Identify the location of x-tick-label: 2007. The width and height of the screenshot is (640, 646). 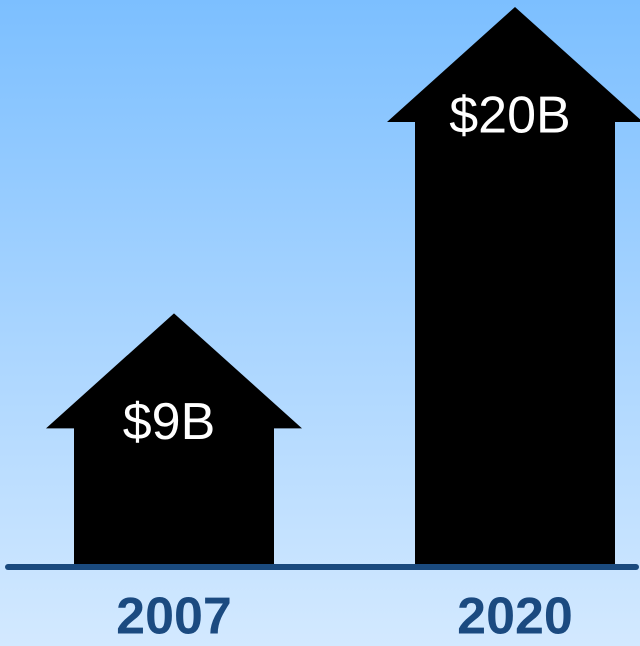
(174, 617).